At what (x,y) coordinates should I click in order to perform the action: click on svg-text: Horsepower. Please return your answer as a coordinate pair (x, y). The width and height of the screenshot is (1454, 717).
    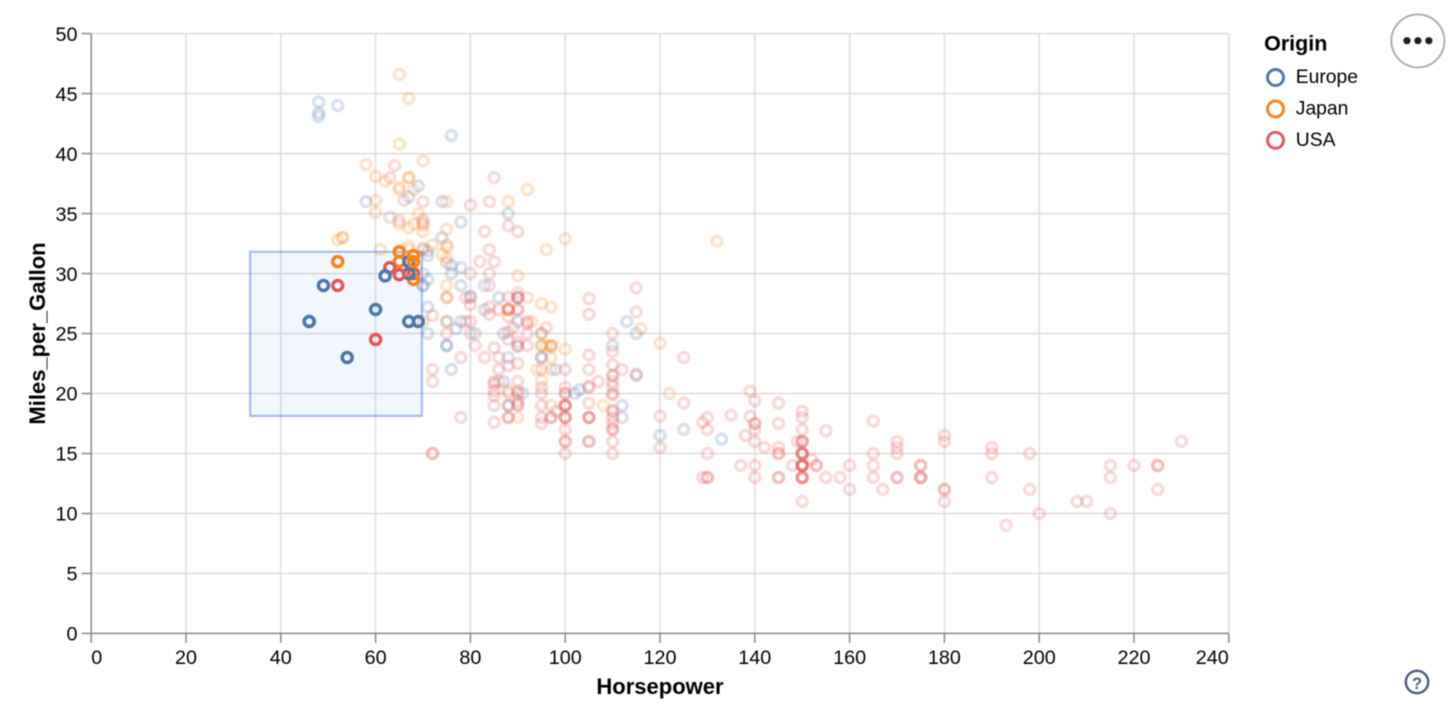
    Looking at the image, I should click on (660, 686).